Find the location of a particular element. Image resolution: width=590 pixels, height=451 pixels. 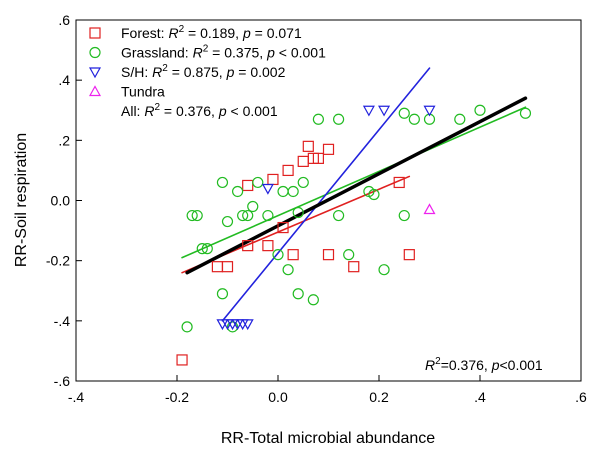

x-tick-label: 0.2 is located at coordinates (379, 397).